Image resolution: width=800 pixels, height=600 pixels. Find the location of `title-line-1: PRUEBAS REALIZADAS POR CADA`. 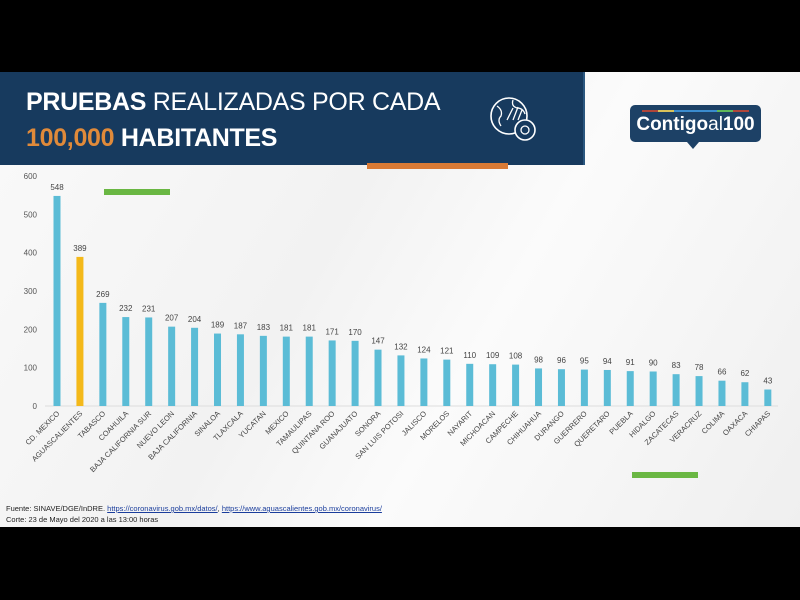

title-line-1: PRUEBAS REALIZADAS POR CADA is located at coordinates (233, 102).